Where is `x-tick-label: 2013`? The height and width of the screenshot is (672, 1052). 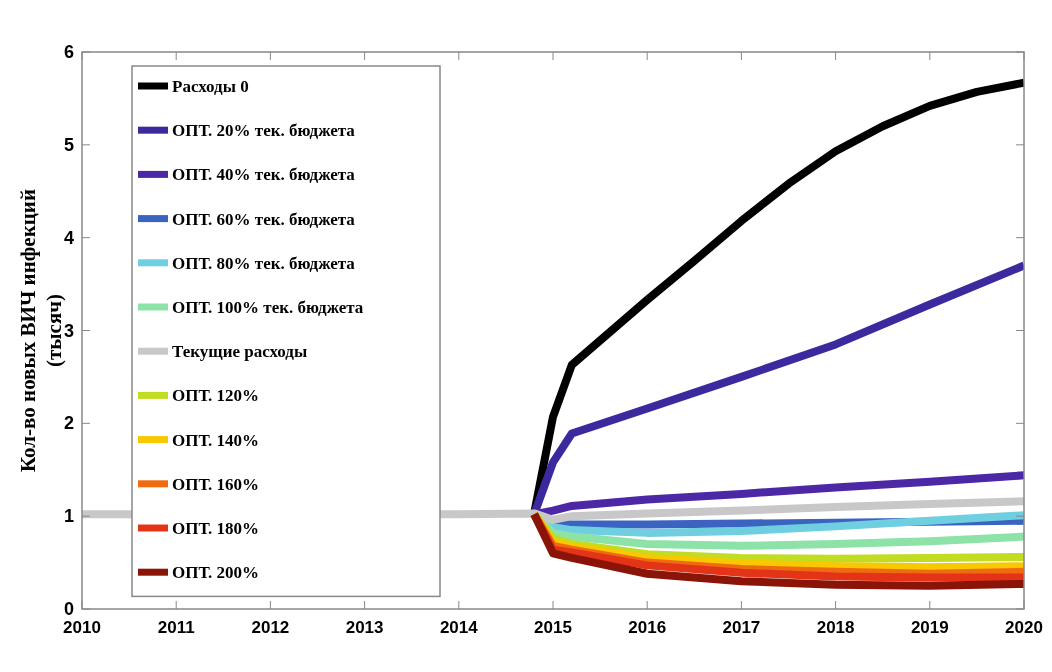
x-tick-label: 2013 is located at coordinates (364, 627).